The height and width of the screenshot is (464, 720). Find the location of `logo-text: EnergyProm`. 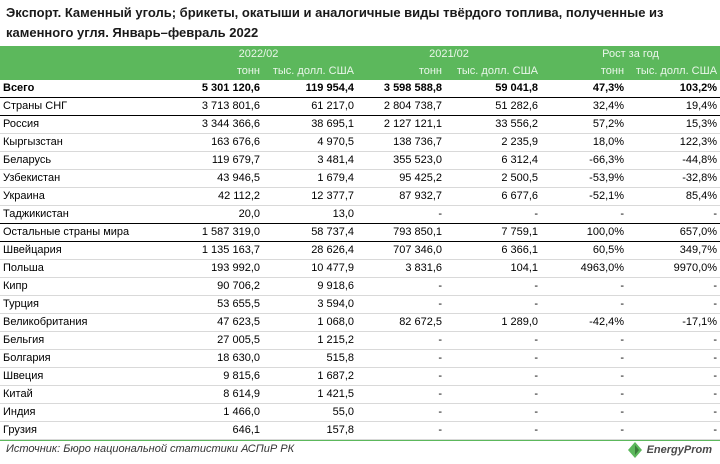

logo-text: EnergyProm is located at coordinates (679, 450).